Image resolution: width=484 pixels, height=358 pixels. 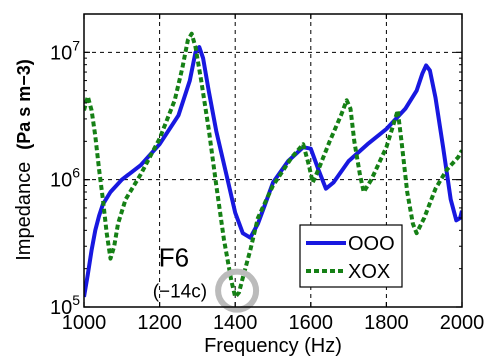 I want to click on y-axis-label: Impedance (Pa s m−3), so click(x=24, y=160).